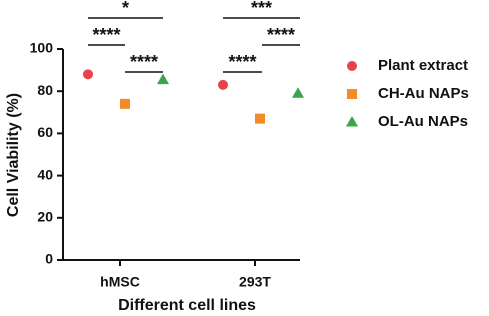  Describe the element at coordinates (42, 48) in the screenshot. I see `y-tick-label: 100` at that location.